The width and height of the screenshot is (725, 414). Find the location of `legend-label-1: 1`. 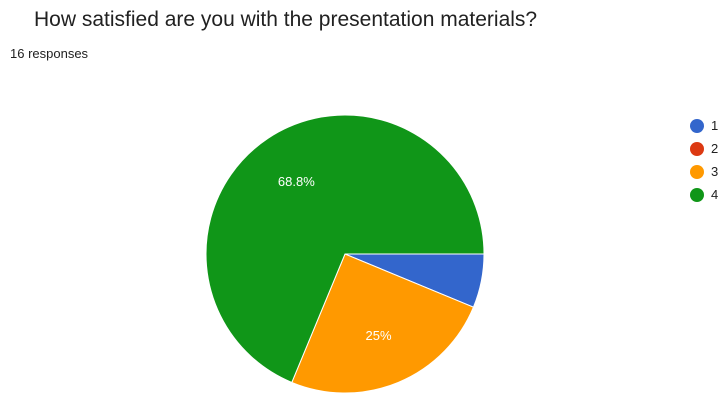

legend-label-1: 1 is located at coordinates (715, 125).